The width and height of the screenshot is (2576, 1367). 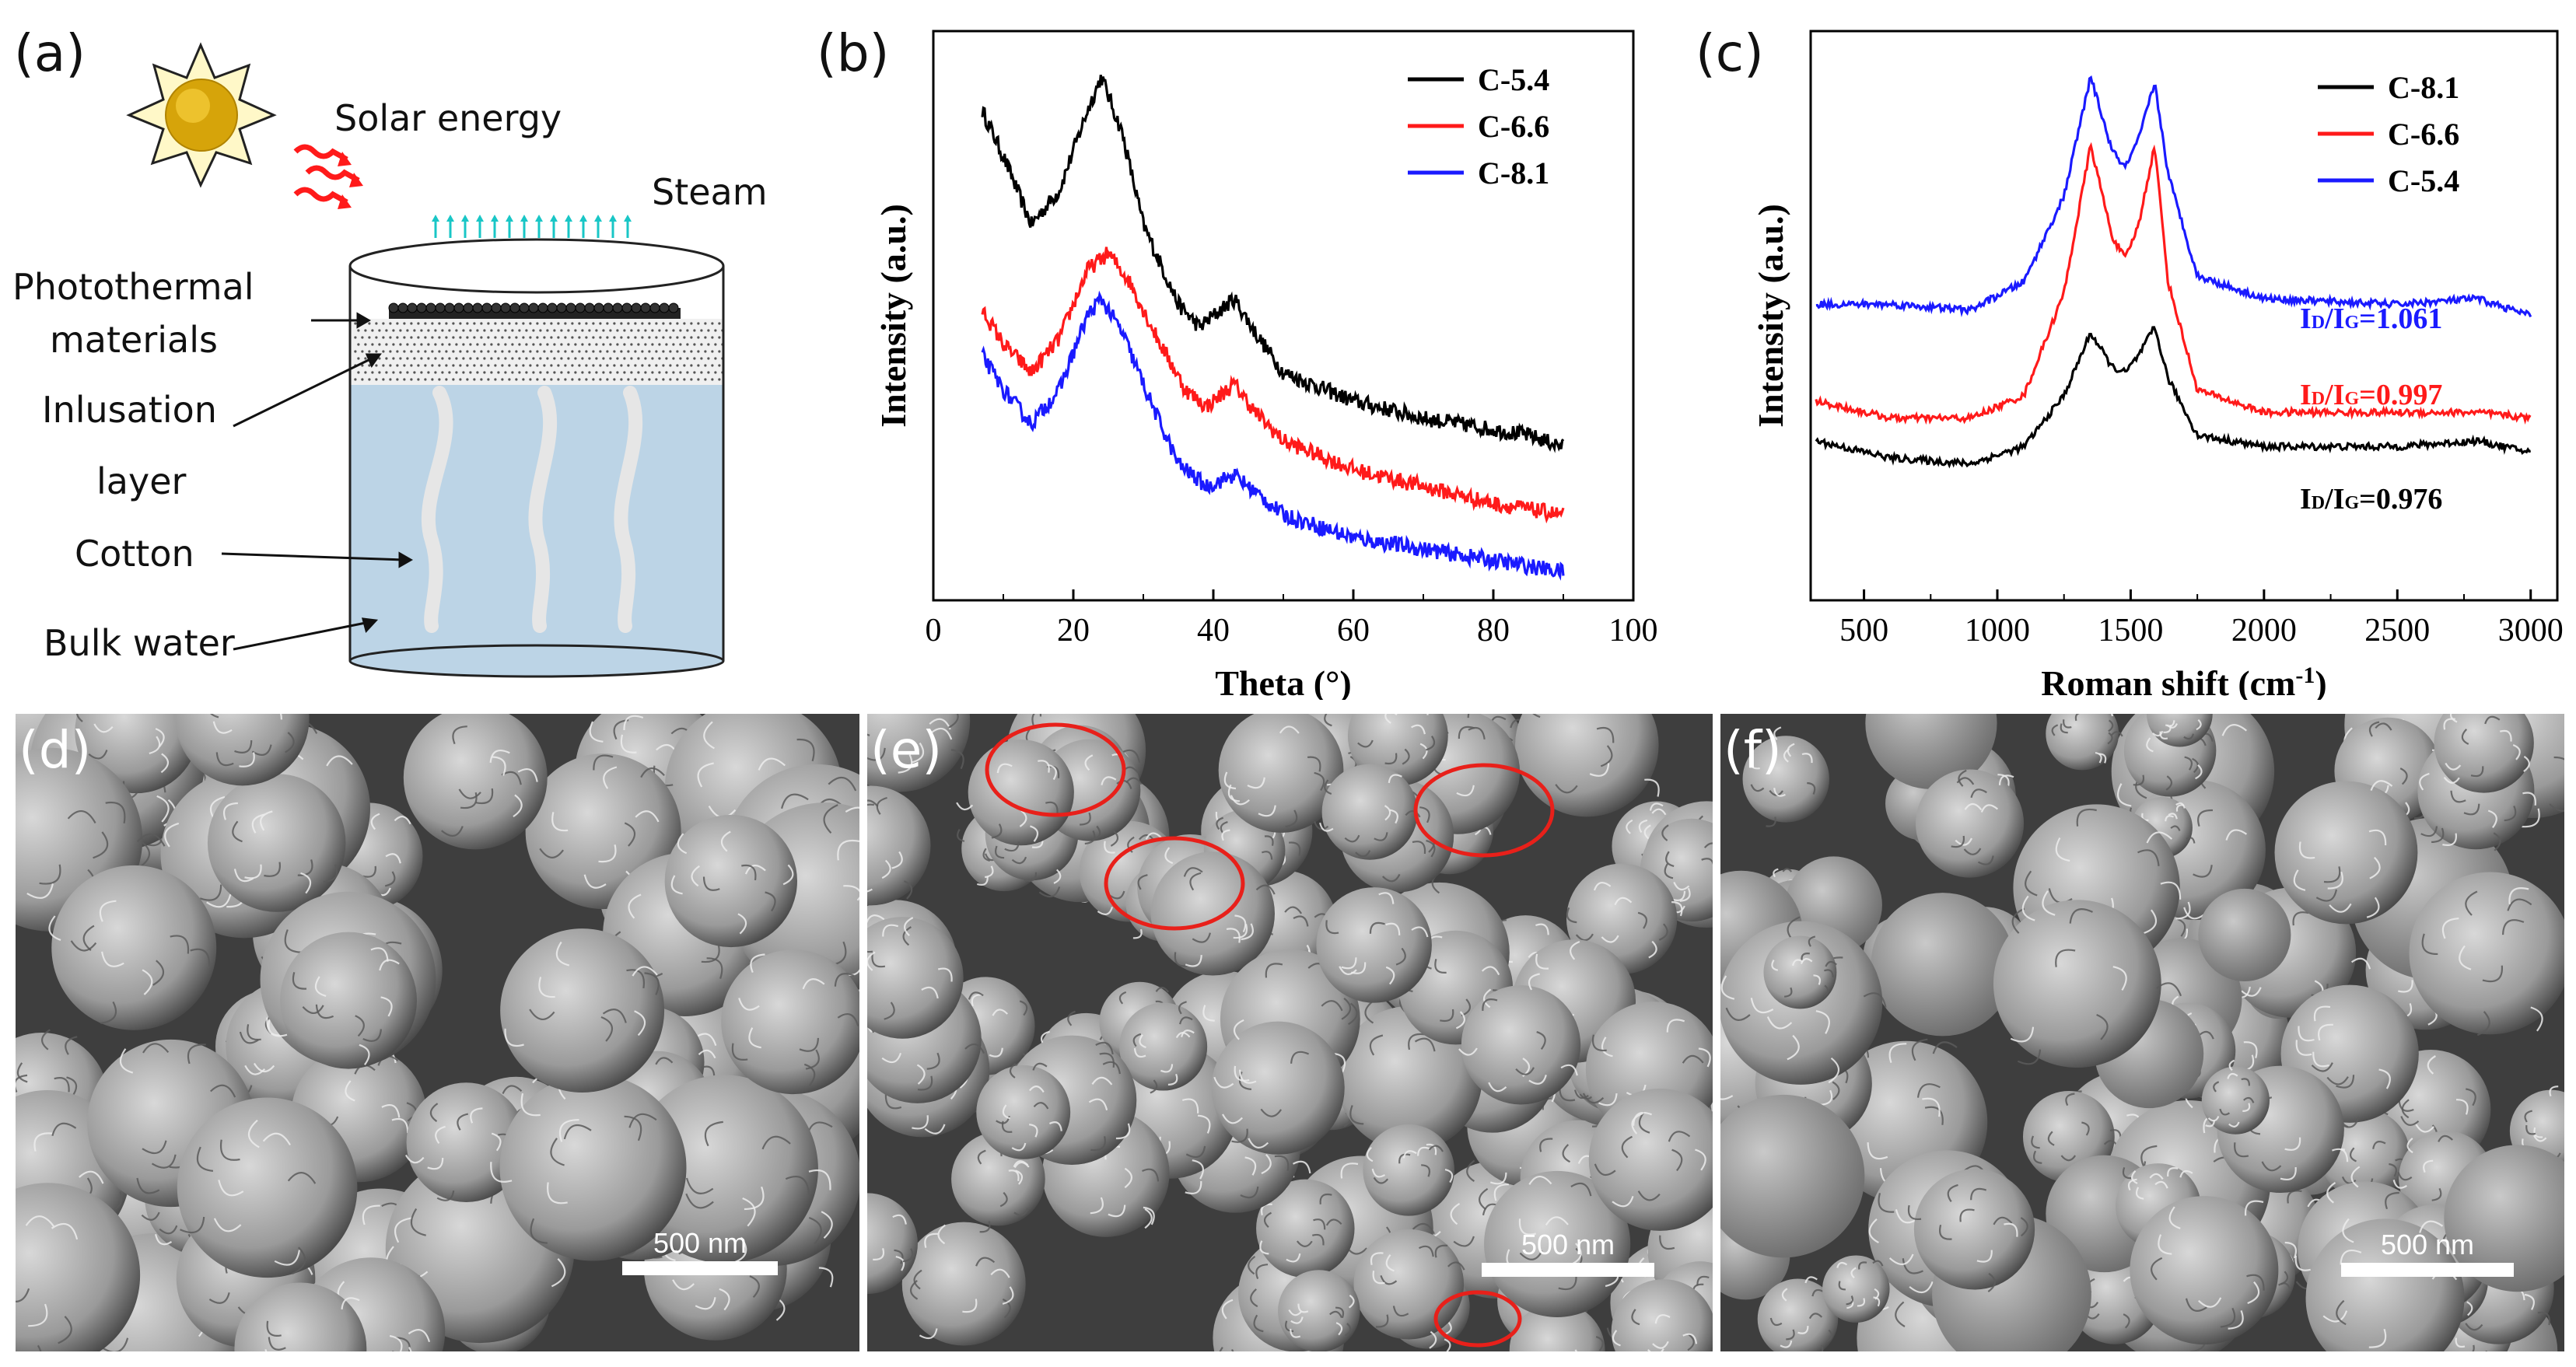 I want to click on x-tick-label: 2000, so click(x=2264, y=631).